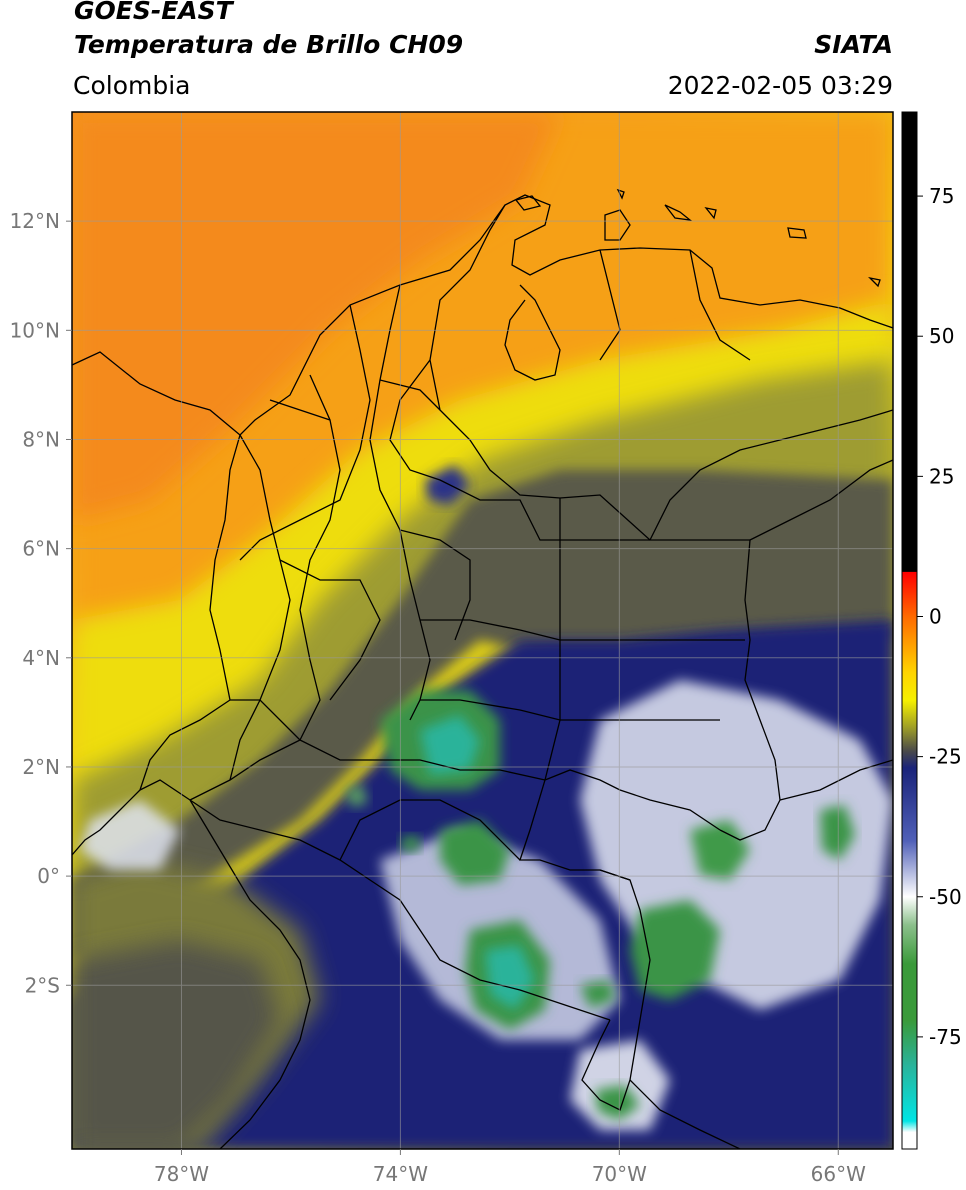  What do you see at coordinates (720, 850) in the screenshot?
I see `east-convective-cell` at bounding box center [720, 850].